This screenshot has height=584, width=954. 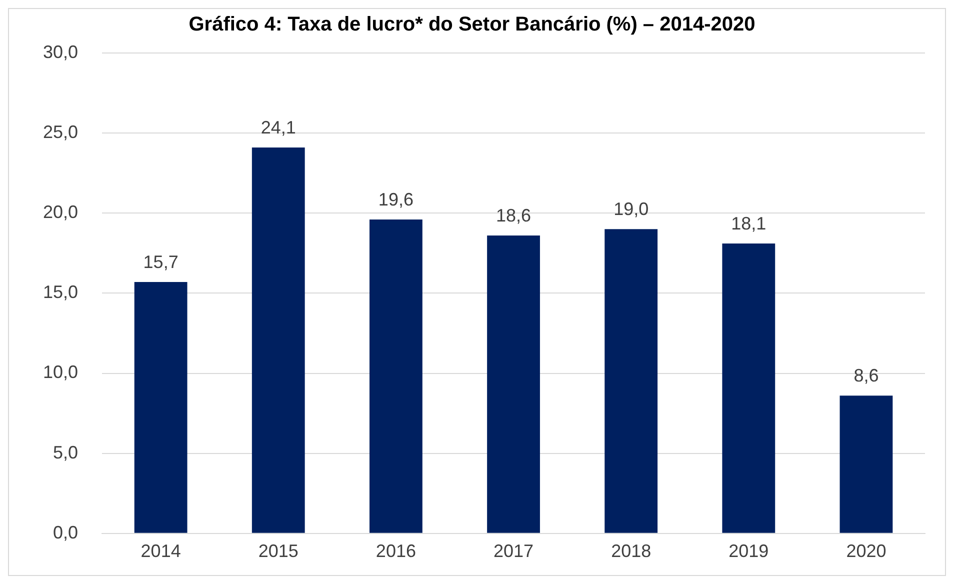 I want to click on x-tick-label: 2016, so click(x=396, y=551).